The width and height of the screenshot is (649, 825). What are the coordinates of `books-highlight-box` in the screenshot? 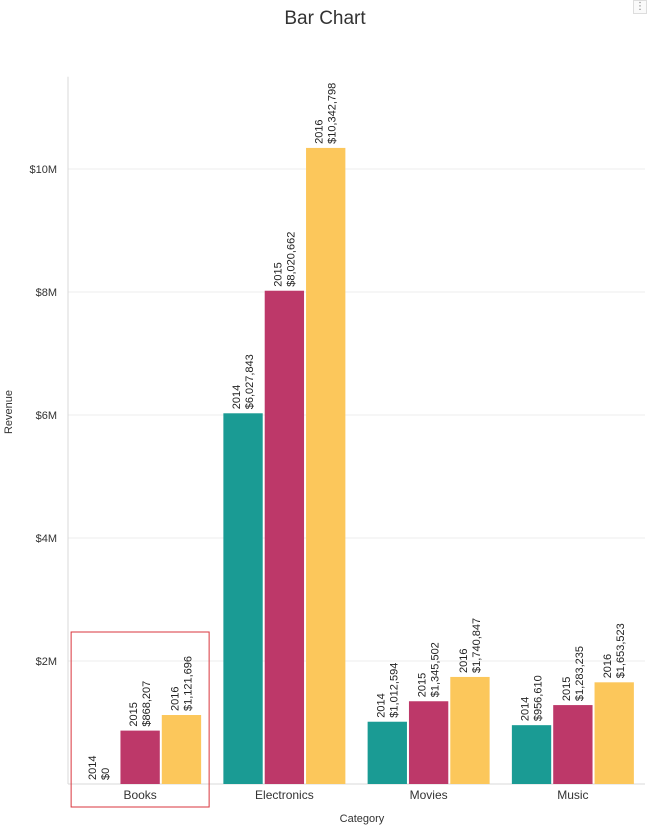 It's located at (140, 719).